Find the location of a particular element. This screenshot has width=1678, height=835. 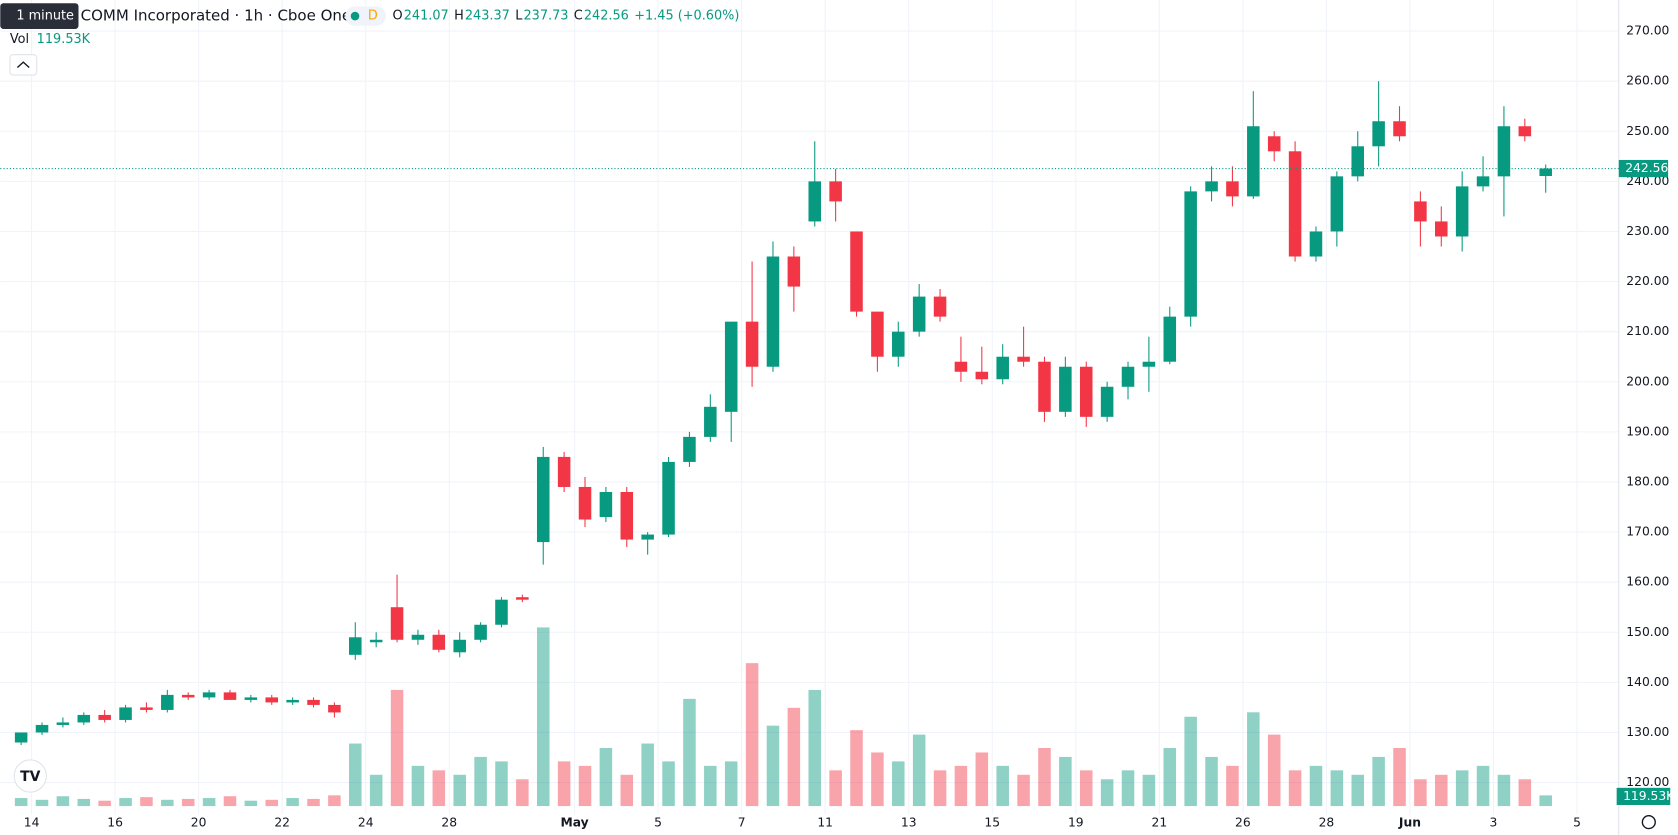

x-tick-label: 26 is located at coordinates (1243, 823).